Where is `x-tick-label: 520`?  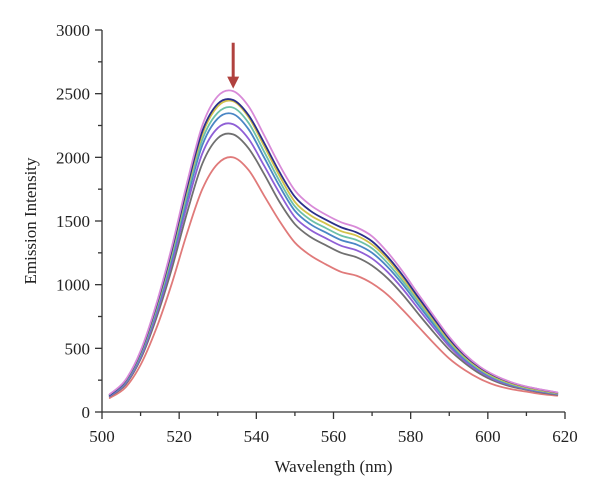 x-tick-label: 520 is located at coordinates (179, 436).